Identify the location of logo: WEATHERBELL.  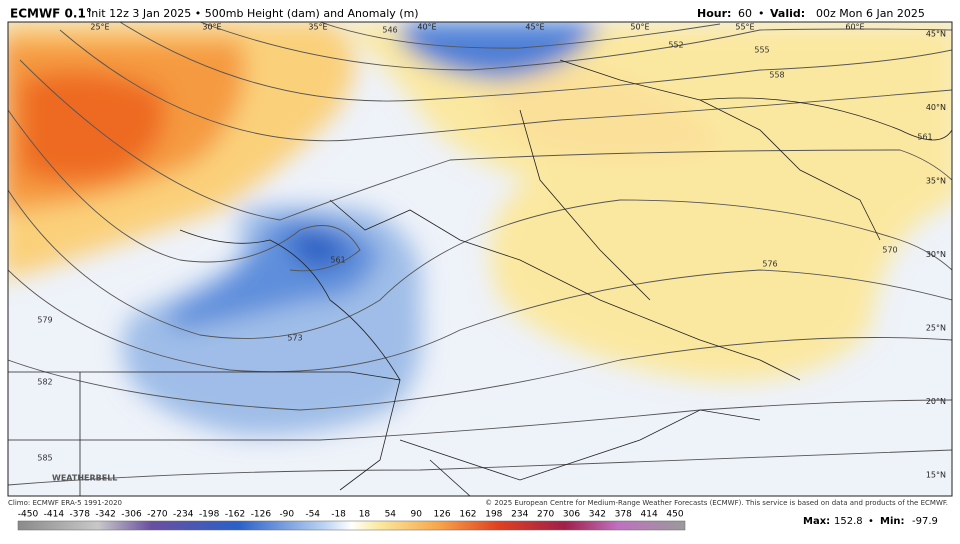
(84, 478).